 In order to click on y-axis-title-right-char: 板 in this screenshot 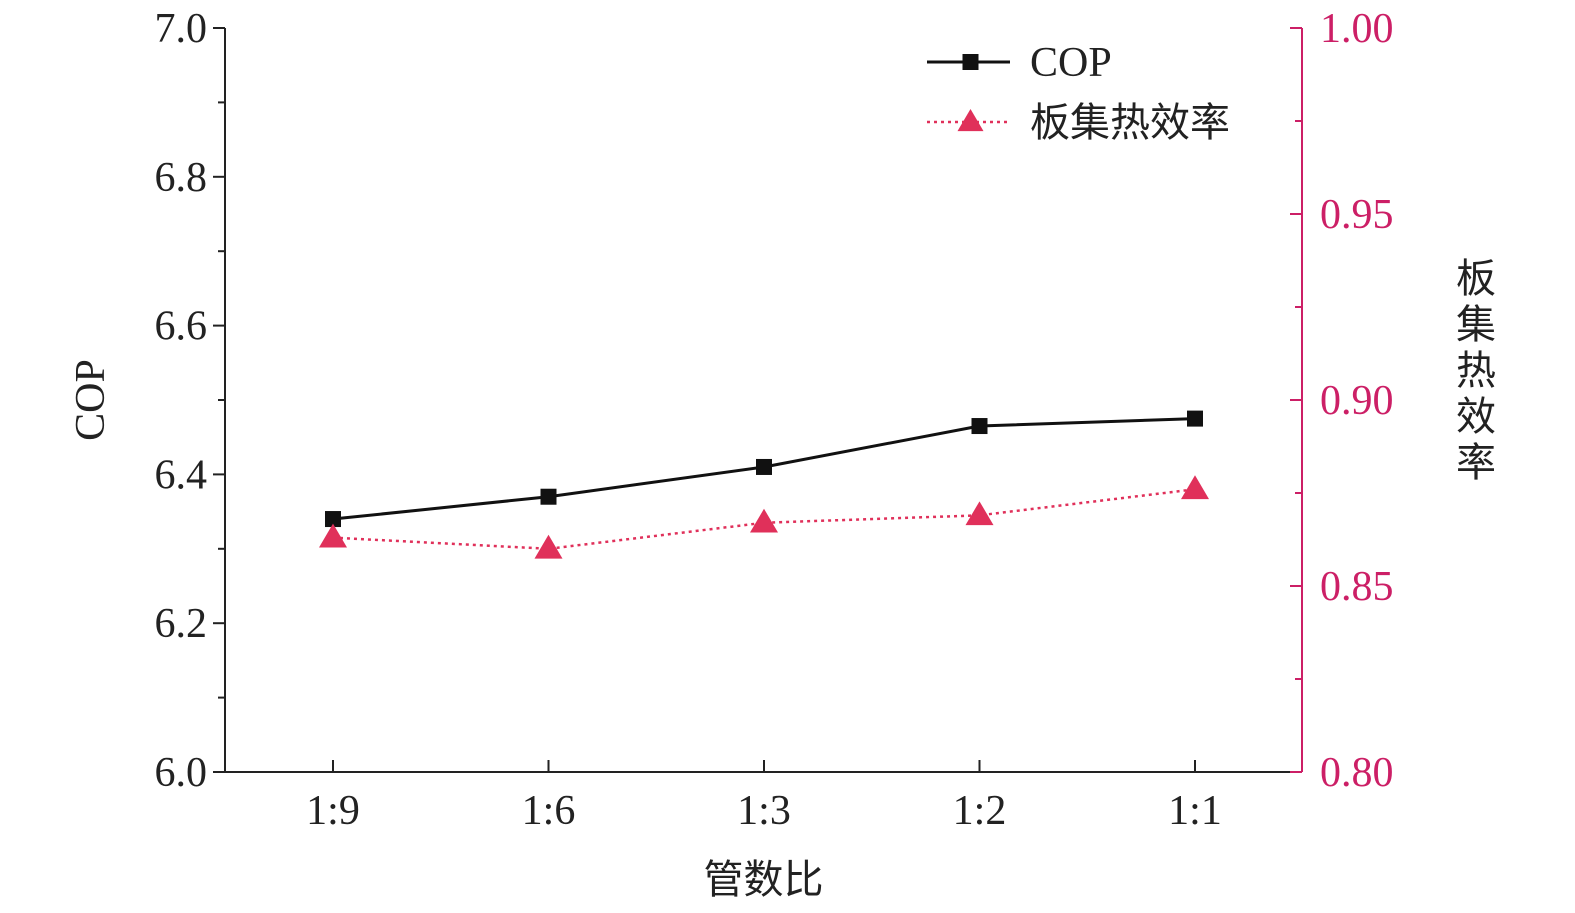, I will do `click(1476, 279)`.